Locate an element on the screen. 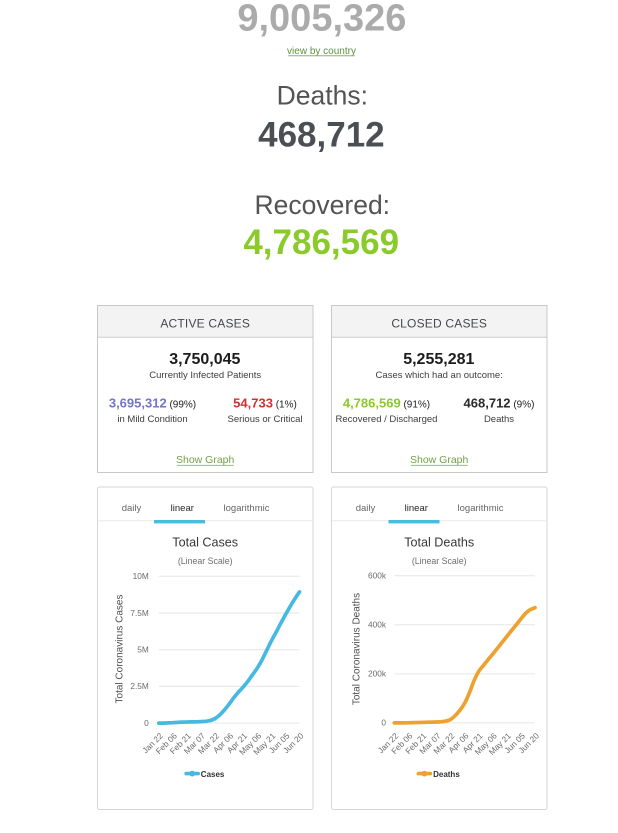  svg-text: Currently Infected Patients is located at coordinates (205, 375).